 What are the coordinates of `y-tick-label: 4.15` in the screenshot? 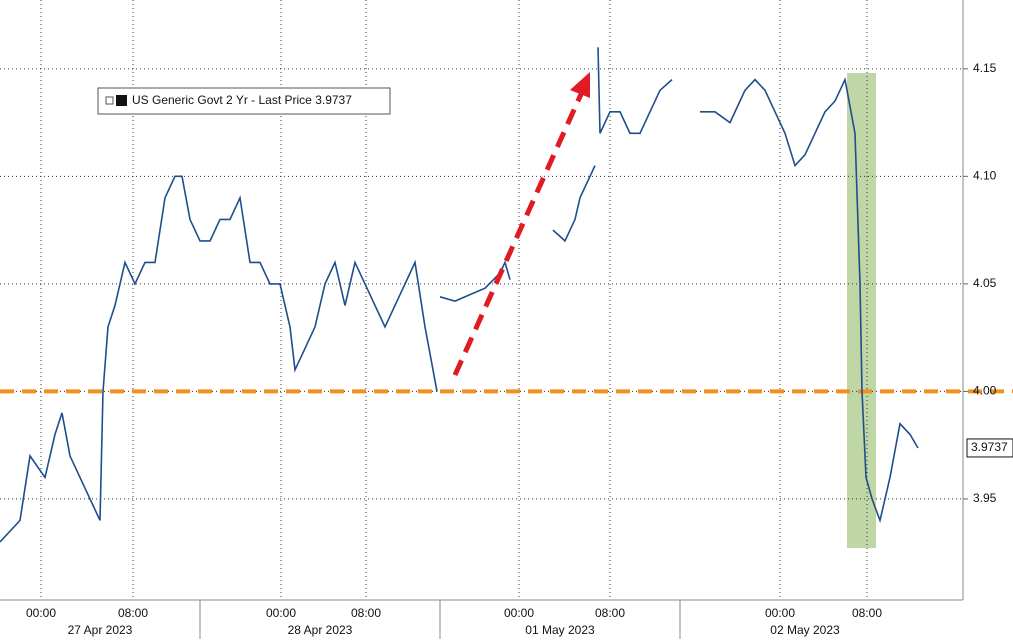 It's located at (985, 68).